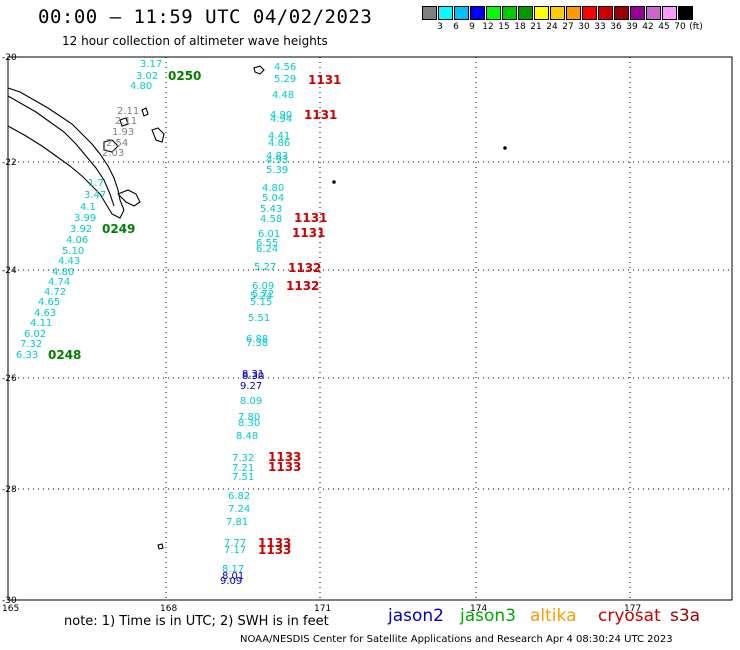 The image size is (740, 650). What do you see at coordinates (416, 616) in the screenshot?
I see `legend-jason2: jason2` at bounding box center [416, 616].